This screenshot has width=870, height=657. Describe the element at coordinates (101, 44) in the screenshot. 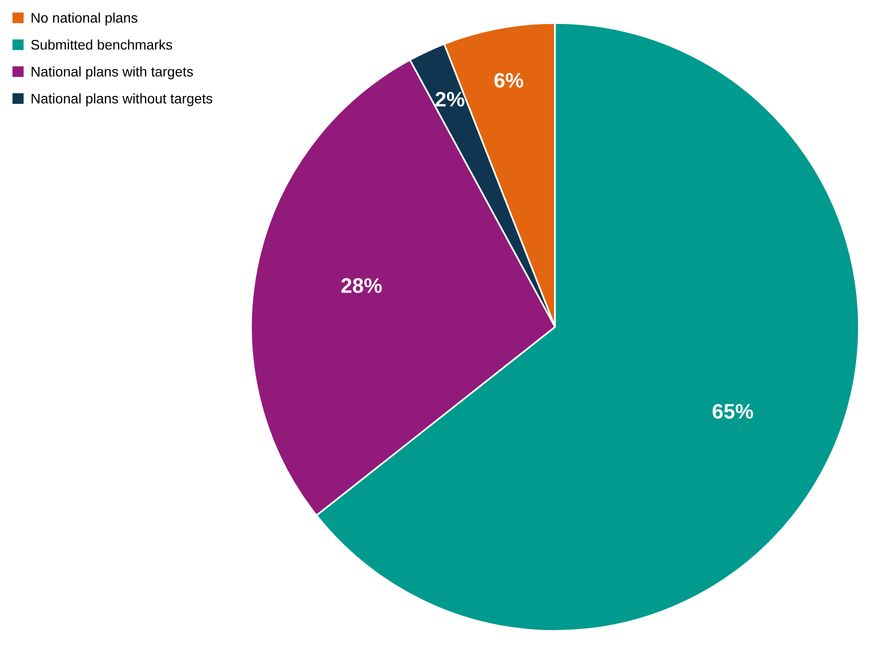

I see `legend-label: Submitted benchmarks` at that location.